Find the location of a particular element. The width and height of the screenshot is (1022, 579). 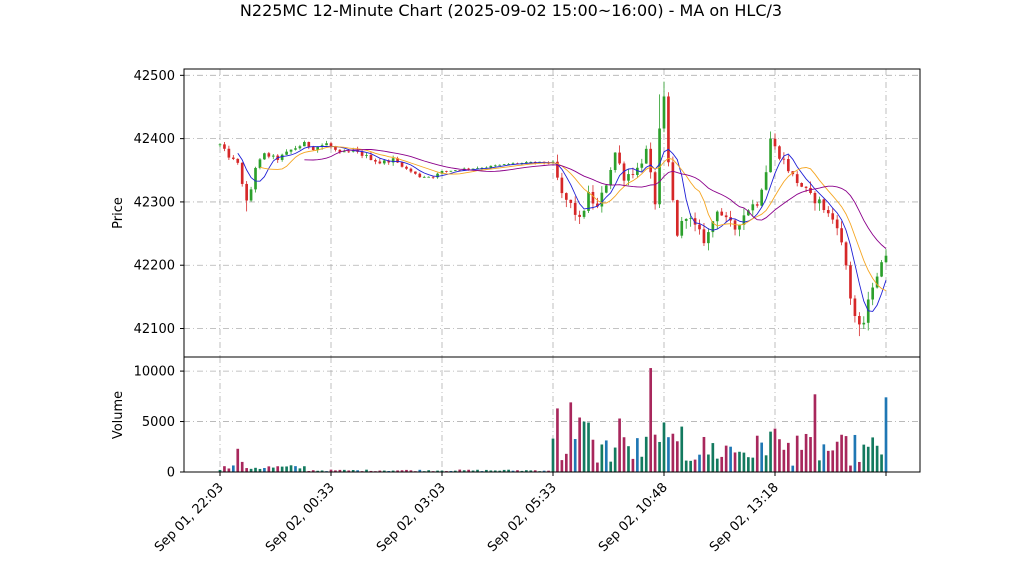

x-tick-label: Sep 02, 00:33 is located at coordinates (300, 517).